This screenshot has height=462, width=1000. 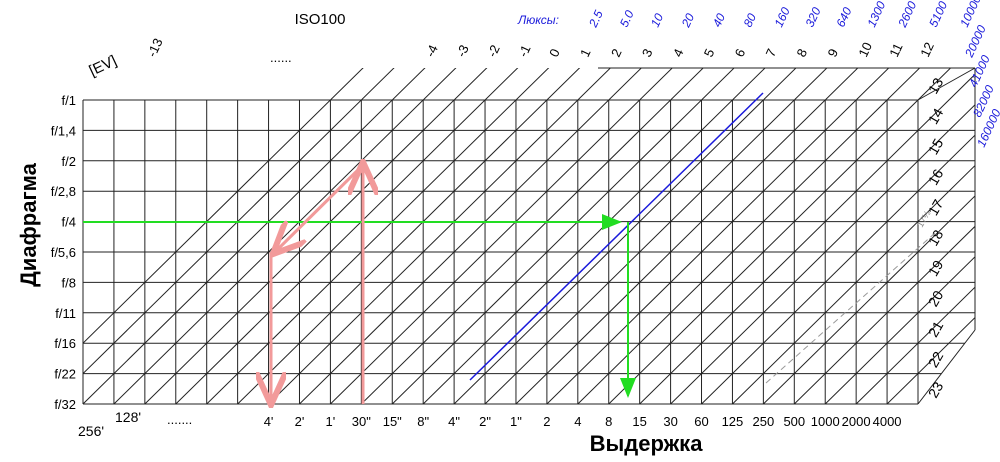 I want to click on shutter-label: 125, so click(x=733, y=421).